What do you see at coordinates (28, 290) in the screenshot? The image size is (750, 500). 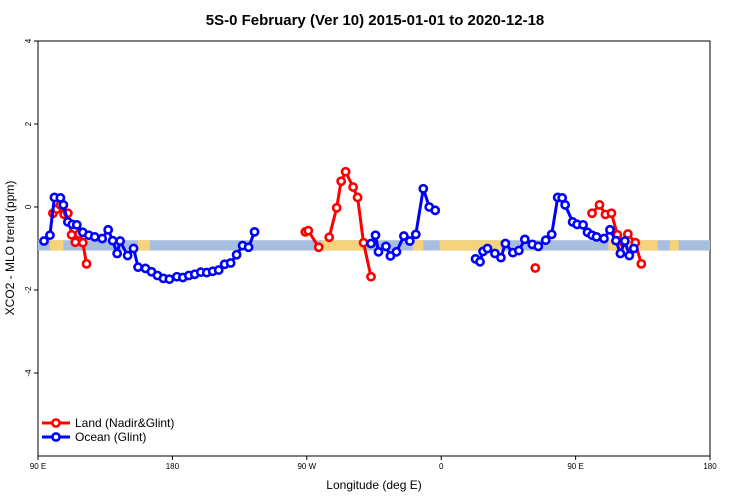 I see `y-tick-label: -2` at bounding box center [28, 290].